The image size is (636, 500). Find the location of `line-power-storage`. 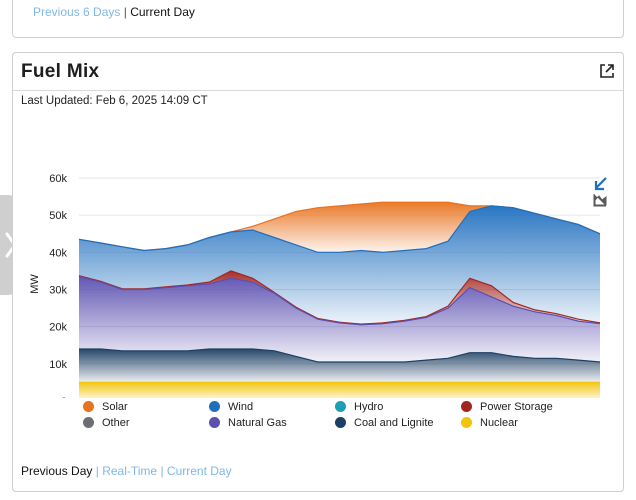

line-power-storage is located at coordinates (339, 297).